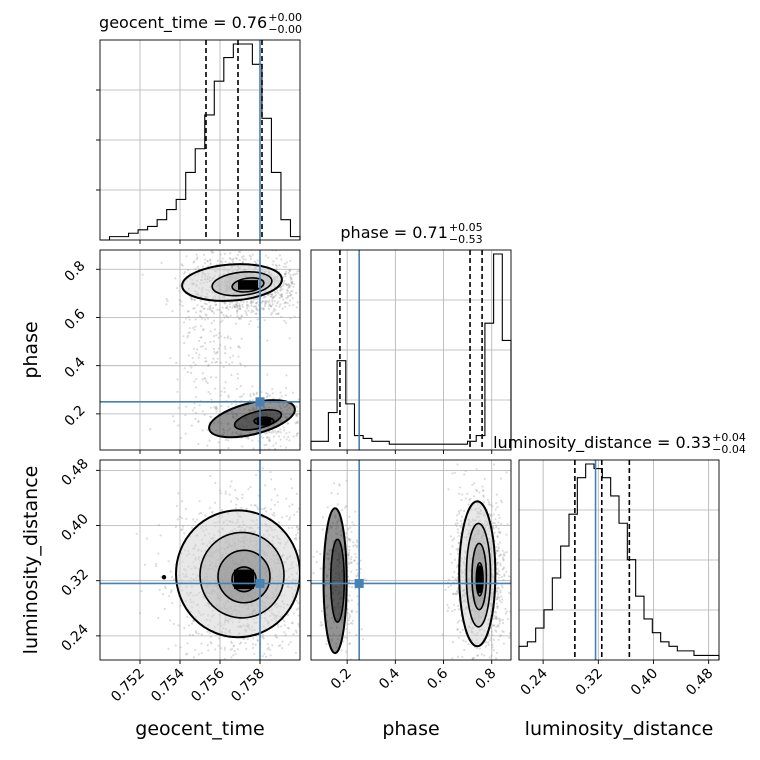 This screenshot has height=760, width=760. Describe the element at coordinates (699, 682) in the screenshot. I see `xtick-label-luminosity_distance-3: 0.48` at that location.